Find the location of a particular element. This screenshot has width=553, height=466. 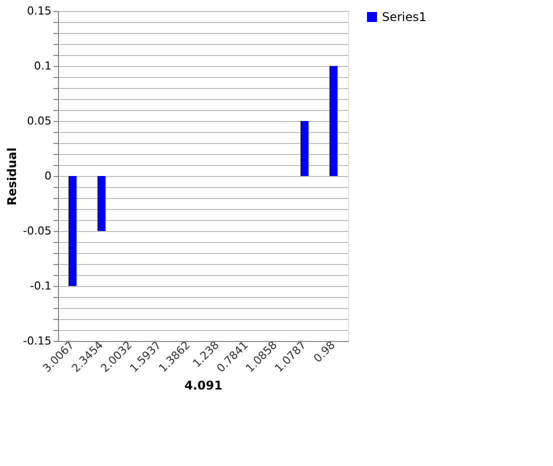

y-axis-title: Residual is located at coordinates (12, 177).